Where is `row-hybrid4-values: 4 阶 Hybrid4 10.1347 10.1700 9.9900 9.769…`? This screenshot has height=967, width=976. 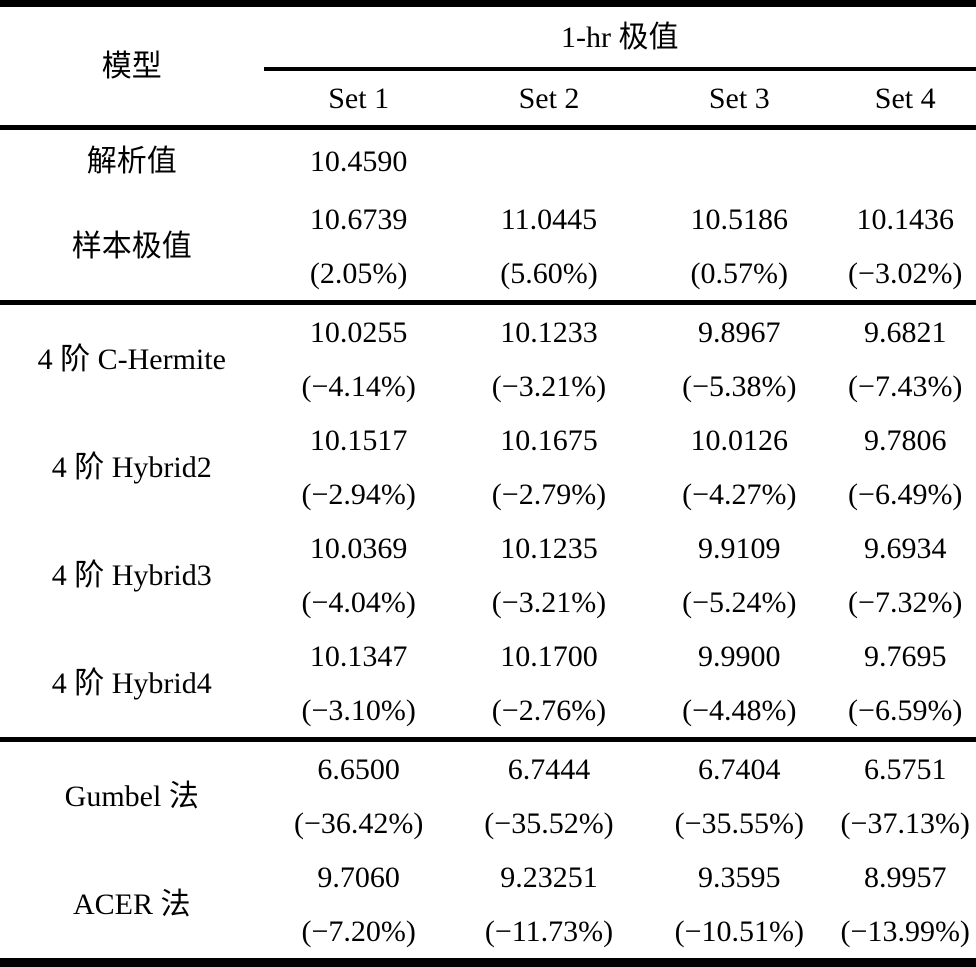 row-hybrid4-values: 4 阶 Hybrid4 10.1347 10.1700 9.9900 9.769… is located at coordinates (488, 664).